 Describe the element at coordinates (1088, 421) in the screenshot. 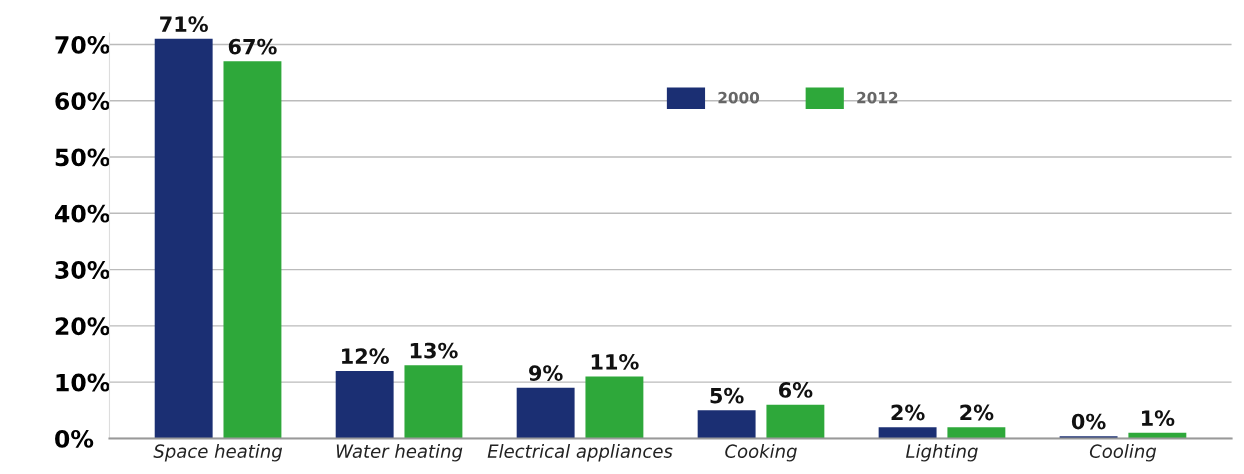

I see `data-label: 0%` at that location.